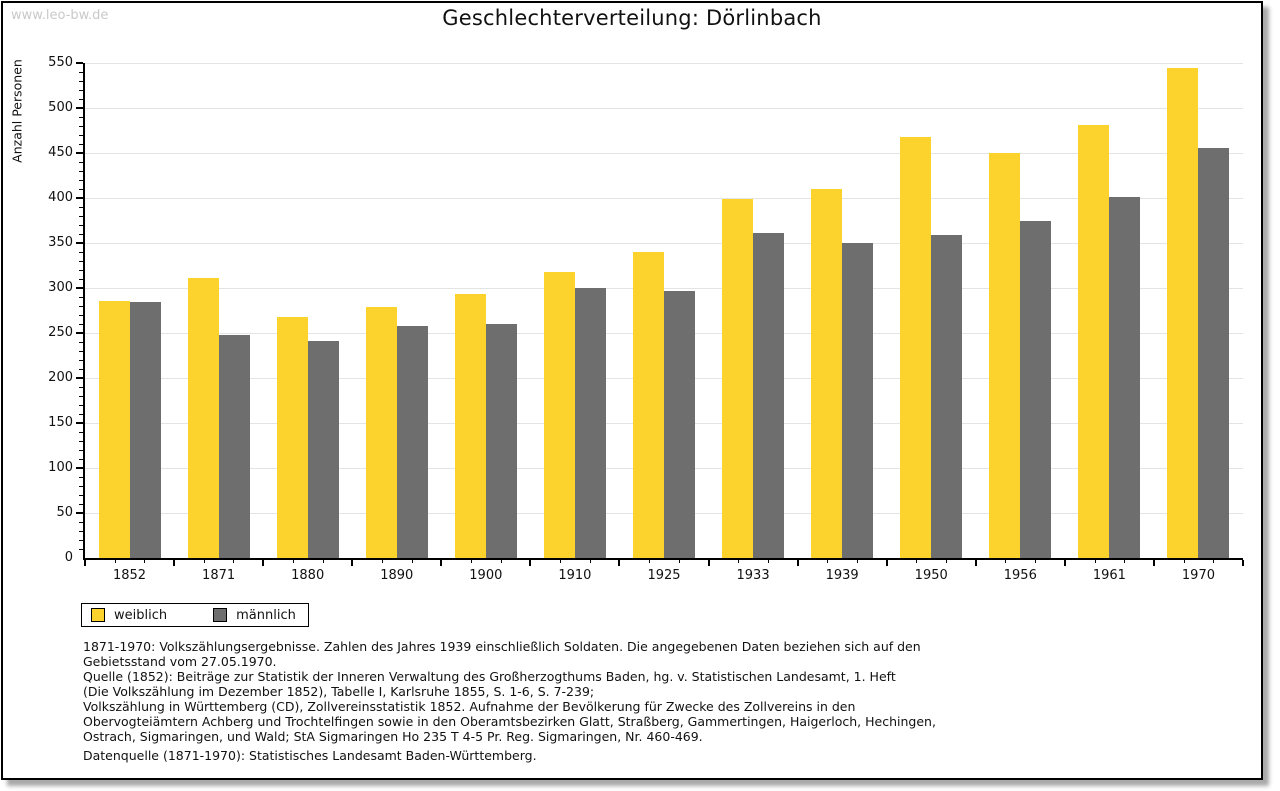 The height and width of the screenshot is (791, 1280). I want to click on y-tick-label: 200, so click(60, 377).